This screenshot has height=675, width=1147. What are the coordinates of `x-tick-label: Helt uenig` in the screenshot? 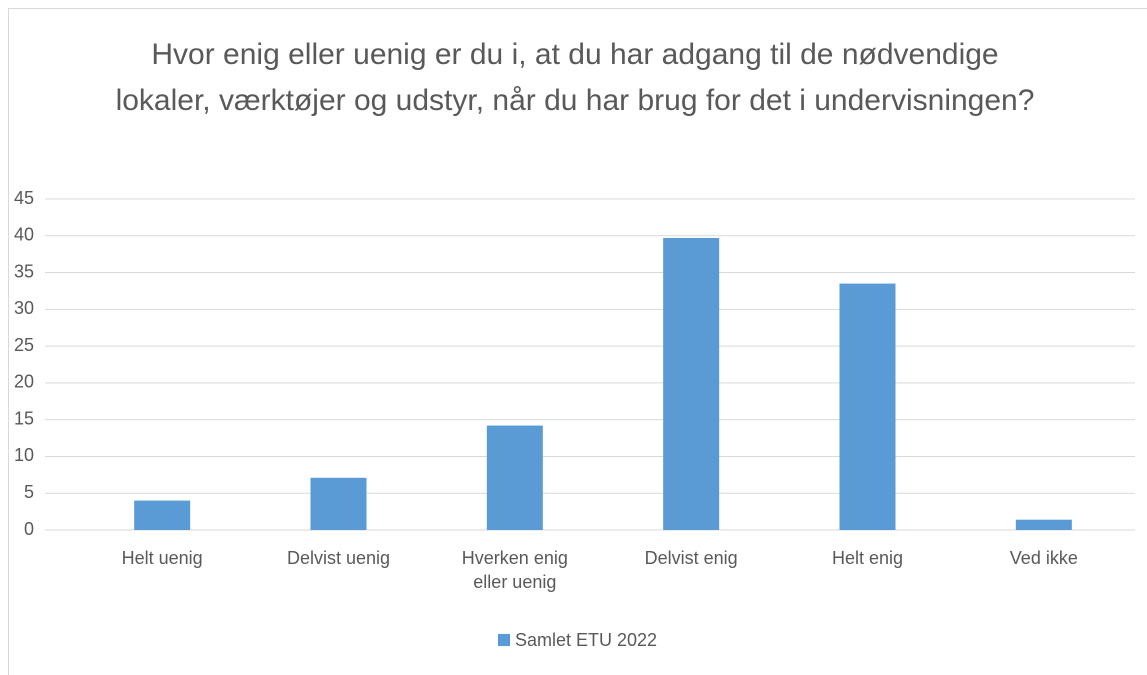 It's located at (162, 558).